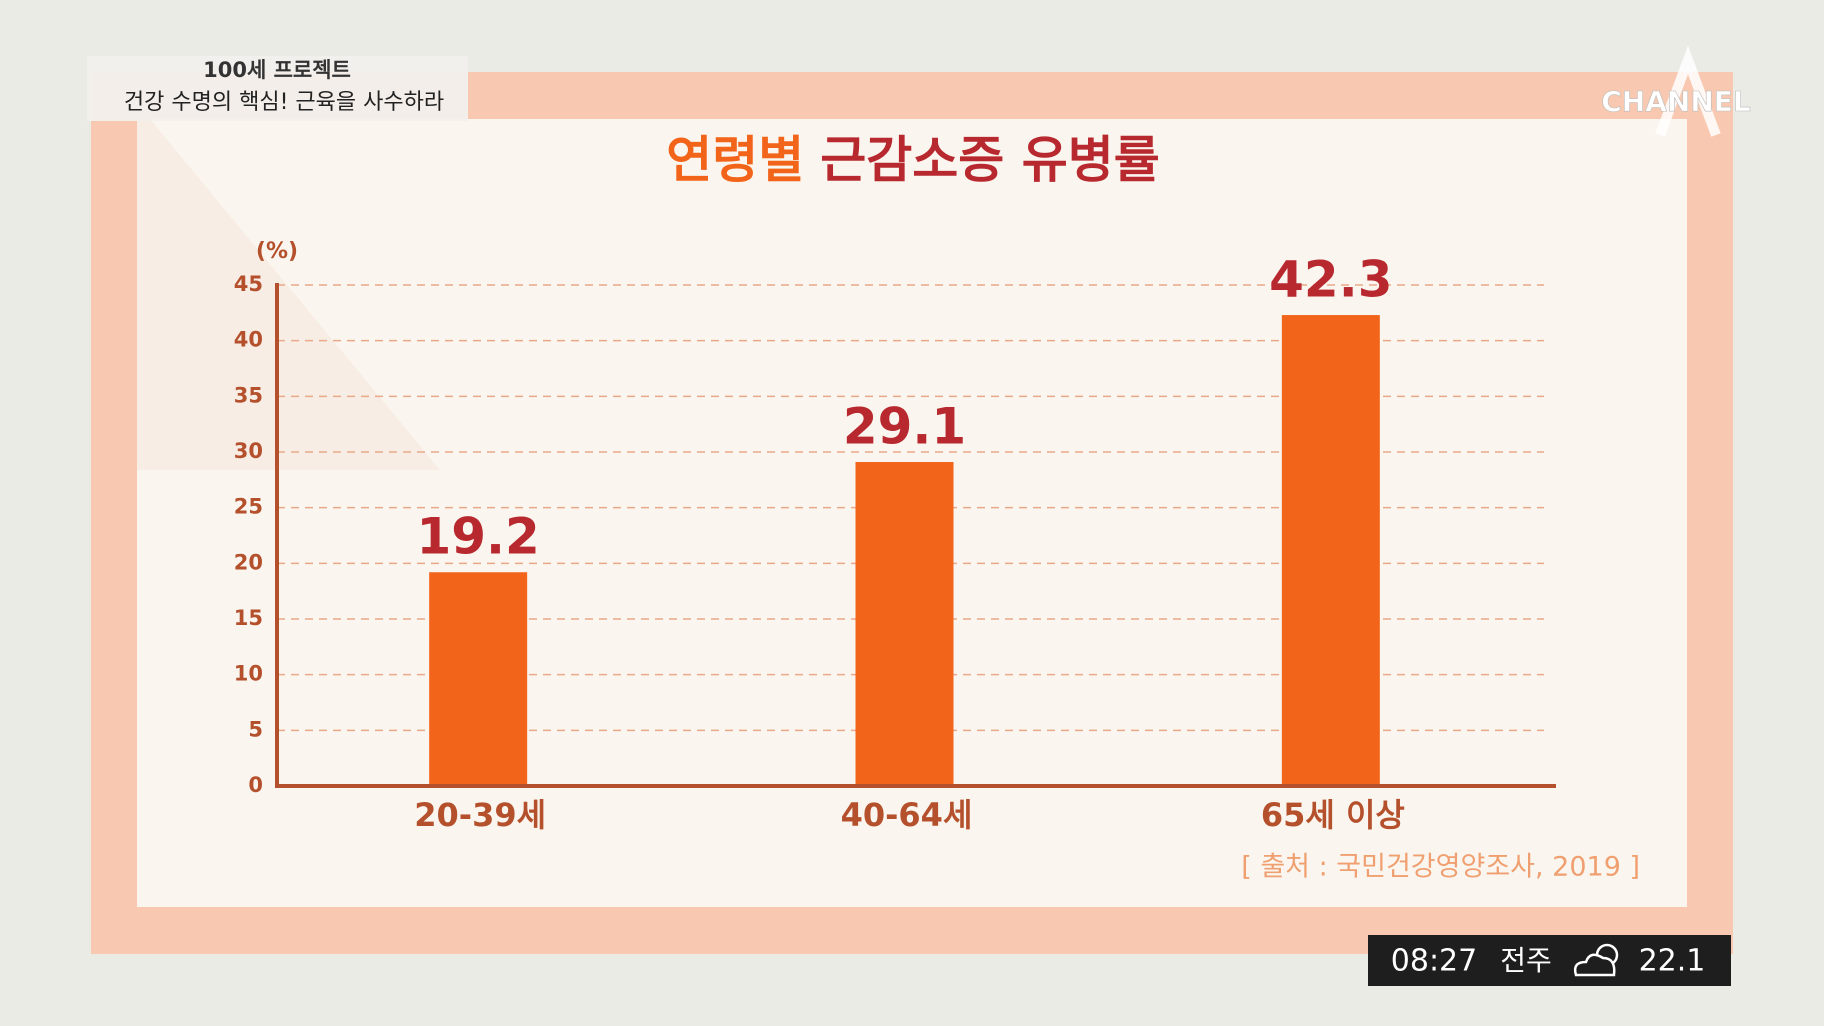 This screenshot has width=1824, height=1026. I want to click on y-axis-label: (%), so click(277, 251).